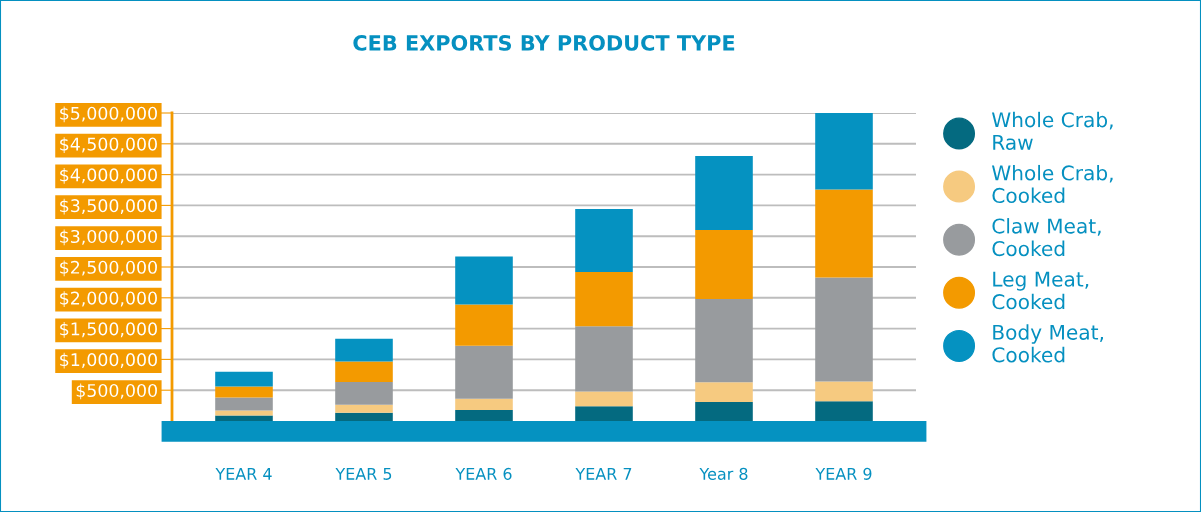  Describe the element at coordinates (108, 360) in the screenshot. I see `y-tick-label: $1,000,000` at that location.